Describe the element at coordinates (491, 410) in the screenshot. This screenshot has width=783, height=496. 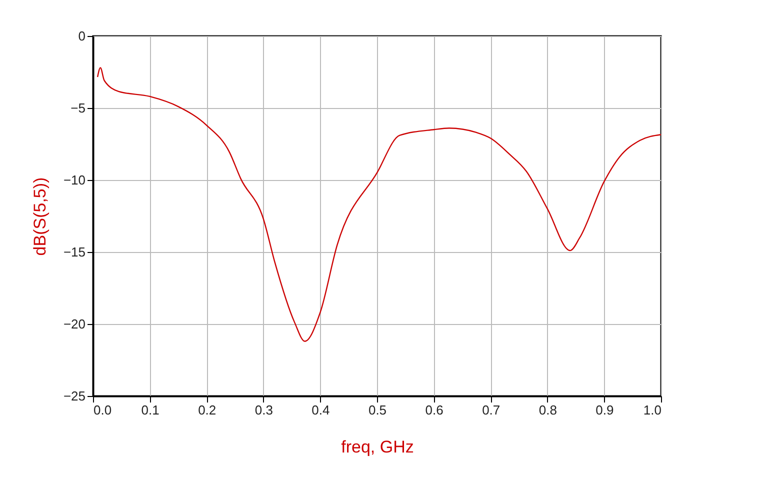
I see `x-tick-label: 0.7` at that location.